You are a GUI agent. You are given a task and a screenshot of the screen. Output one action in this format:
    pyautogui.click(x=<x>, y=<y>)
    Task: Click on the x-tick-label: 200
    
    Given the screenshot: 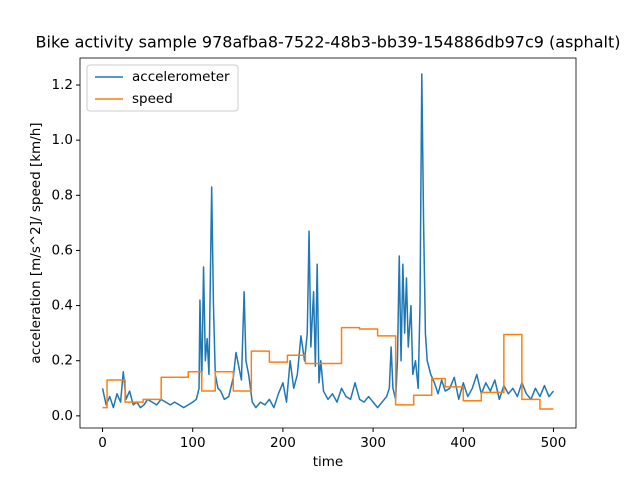 What is the action you would take?
    pyautogui.click(x=283, y=443)
    